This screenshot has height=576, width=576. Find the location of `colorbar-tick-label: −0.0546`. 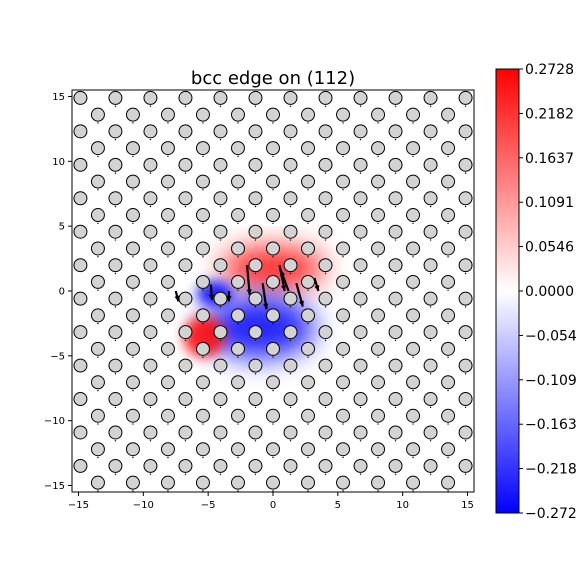

colorbar-tick-label: −0.0546 is located at coordinates (550, 336).